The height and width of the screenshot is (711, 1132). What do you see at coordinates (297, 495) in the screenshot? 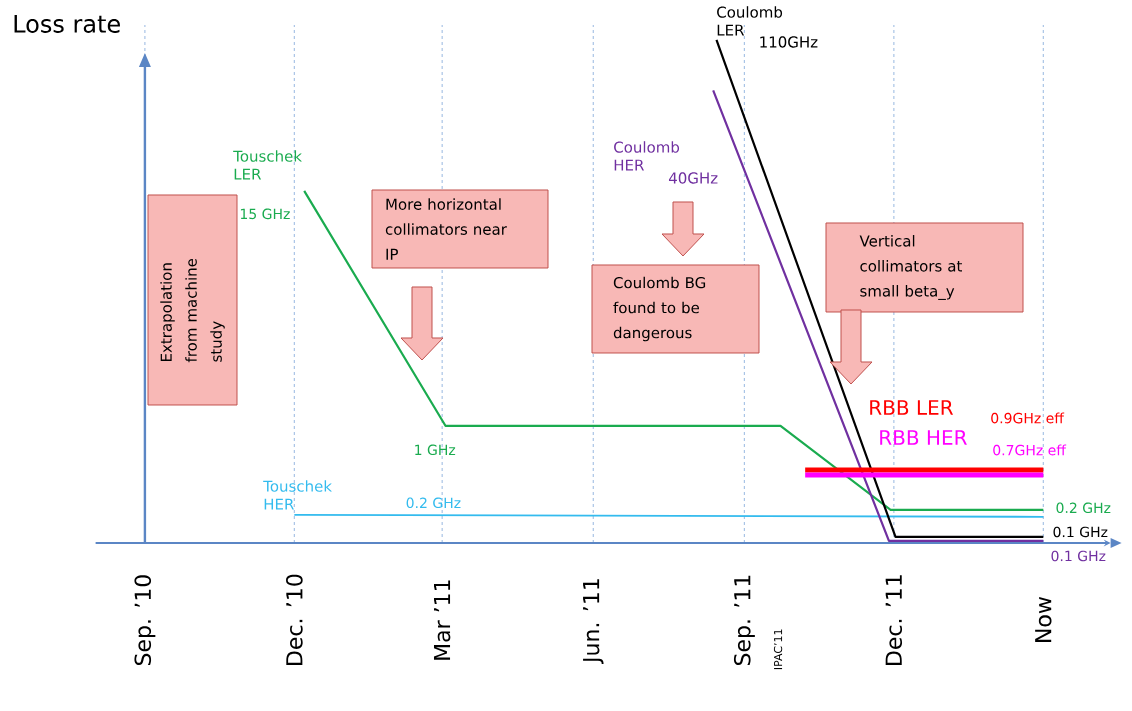
I see `series-label: Touschek HER` at bounding box center [297, 495].